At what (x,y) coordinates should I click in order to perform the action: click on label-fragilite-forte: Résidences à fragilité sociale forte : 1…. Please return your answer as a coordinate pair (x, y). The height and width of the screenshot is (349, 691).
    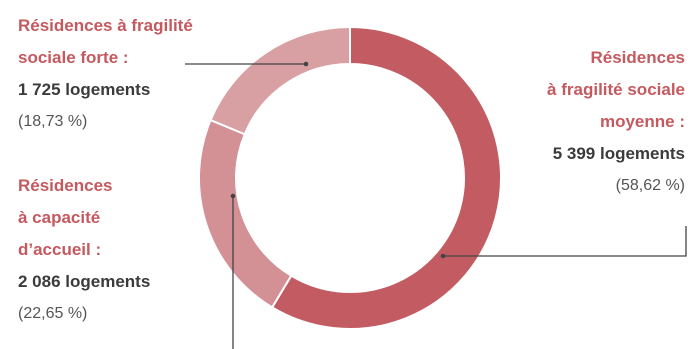
    Looking at the image, I should click on (105, 74).